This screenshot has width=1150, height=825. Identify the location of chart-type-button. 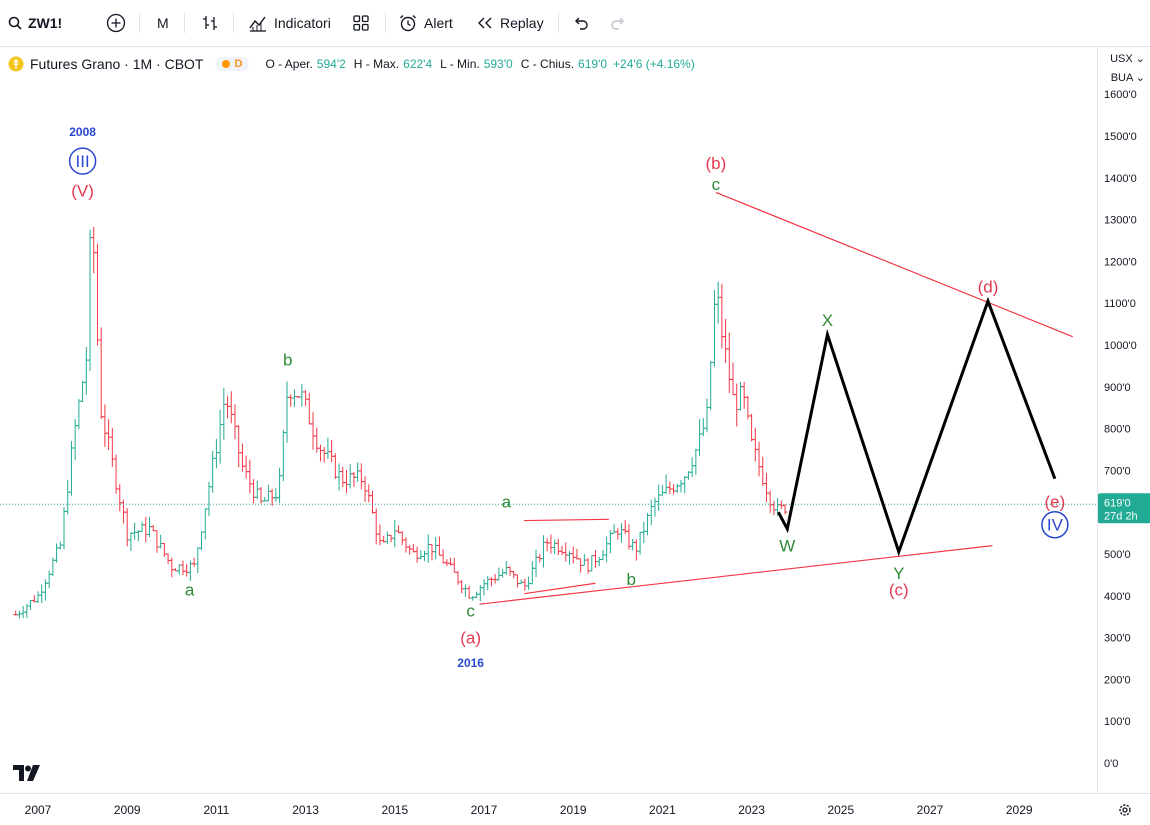
(210, 23).